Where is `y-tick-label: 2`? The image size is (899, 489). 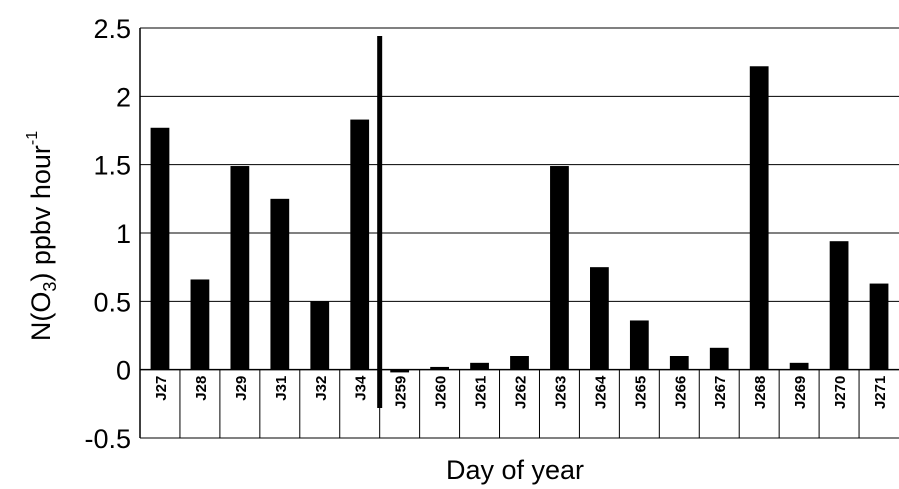
y-tick-label: 2 is located at coordinates (123, 97).